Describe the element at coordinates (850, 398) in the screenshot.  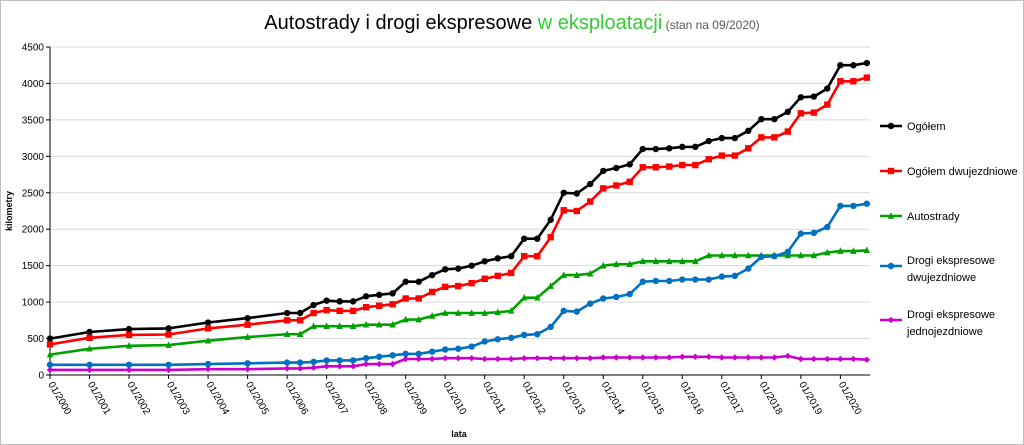
I see `x-tick-label: 01/2020` at that location.